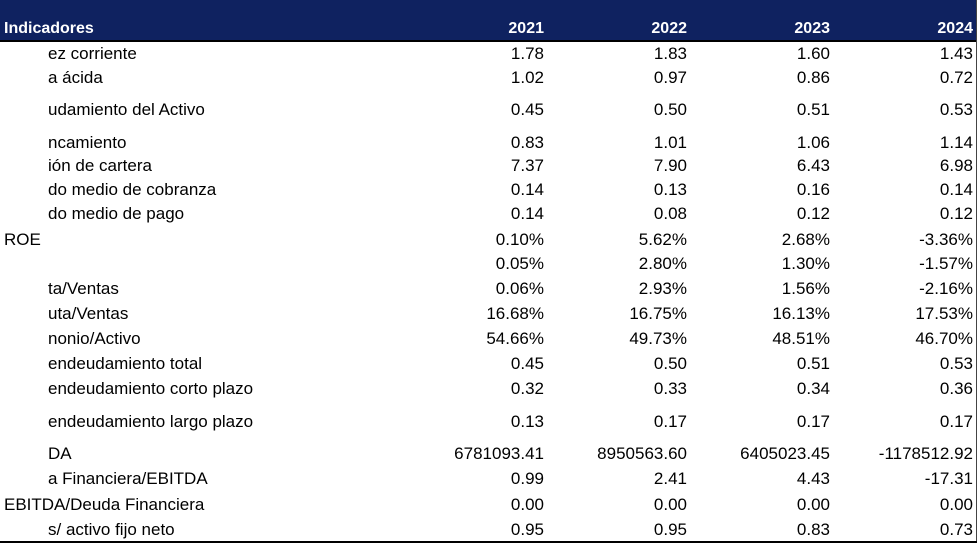  I want to click on cell-2022: 1.01, so click(670, 142).